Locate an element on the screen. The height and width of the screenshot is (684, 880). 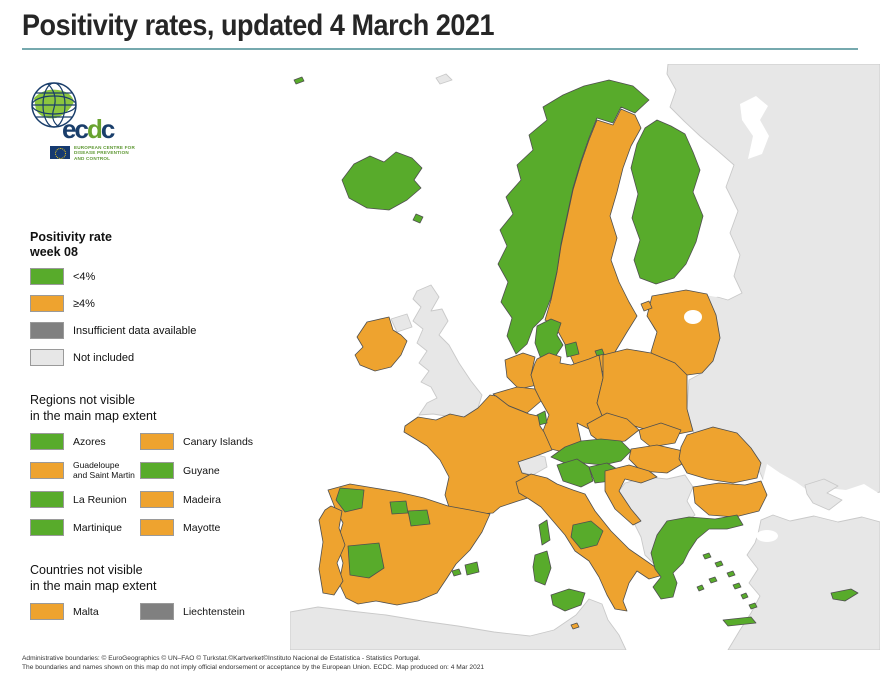
country-item-malta: Malta is located at coordinates (85, 611).